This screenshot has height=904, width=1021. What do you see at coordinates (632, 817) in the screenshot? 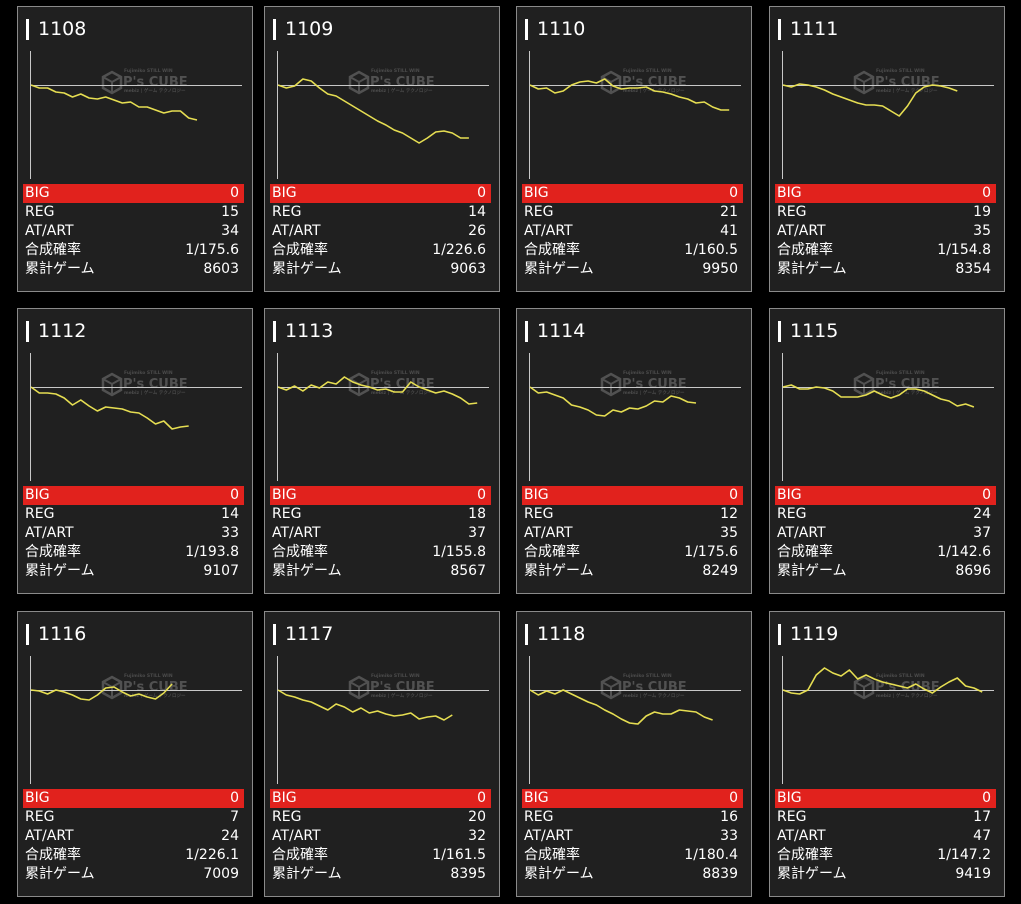
I see `reg-row: REG 16` at bounding box center [632, 817].